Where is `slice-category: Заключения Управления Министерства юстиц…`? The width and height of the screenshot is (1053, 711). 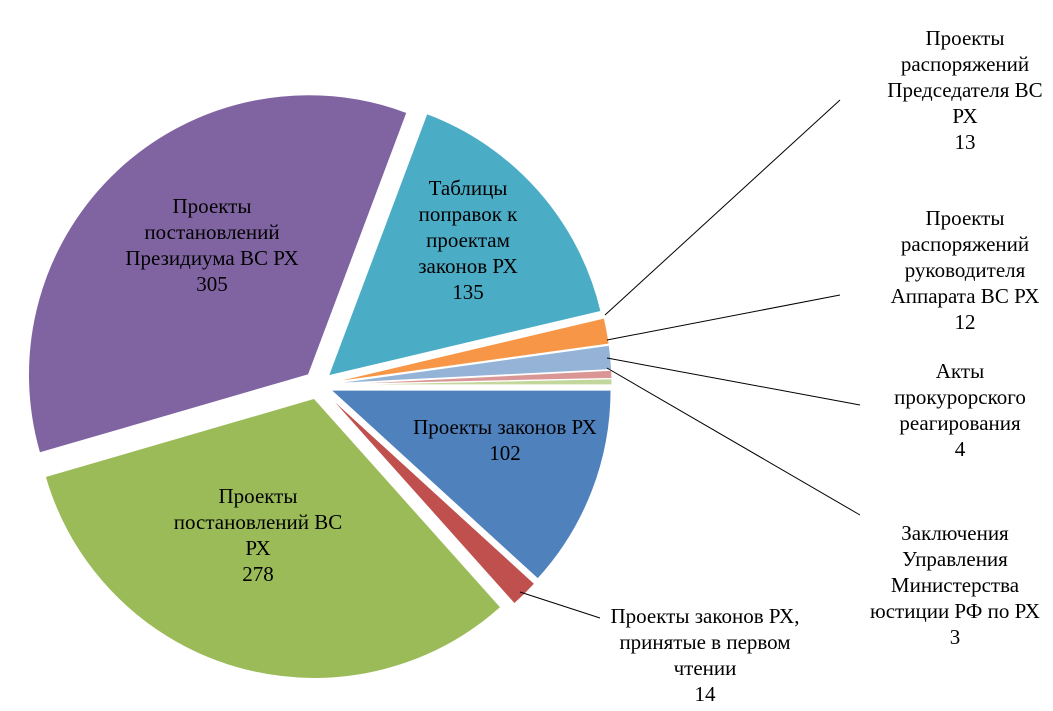 slice-category: Заключения Управления Министерства юстиц… is located at coordinates (955, 572).